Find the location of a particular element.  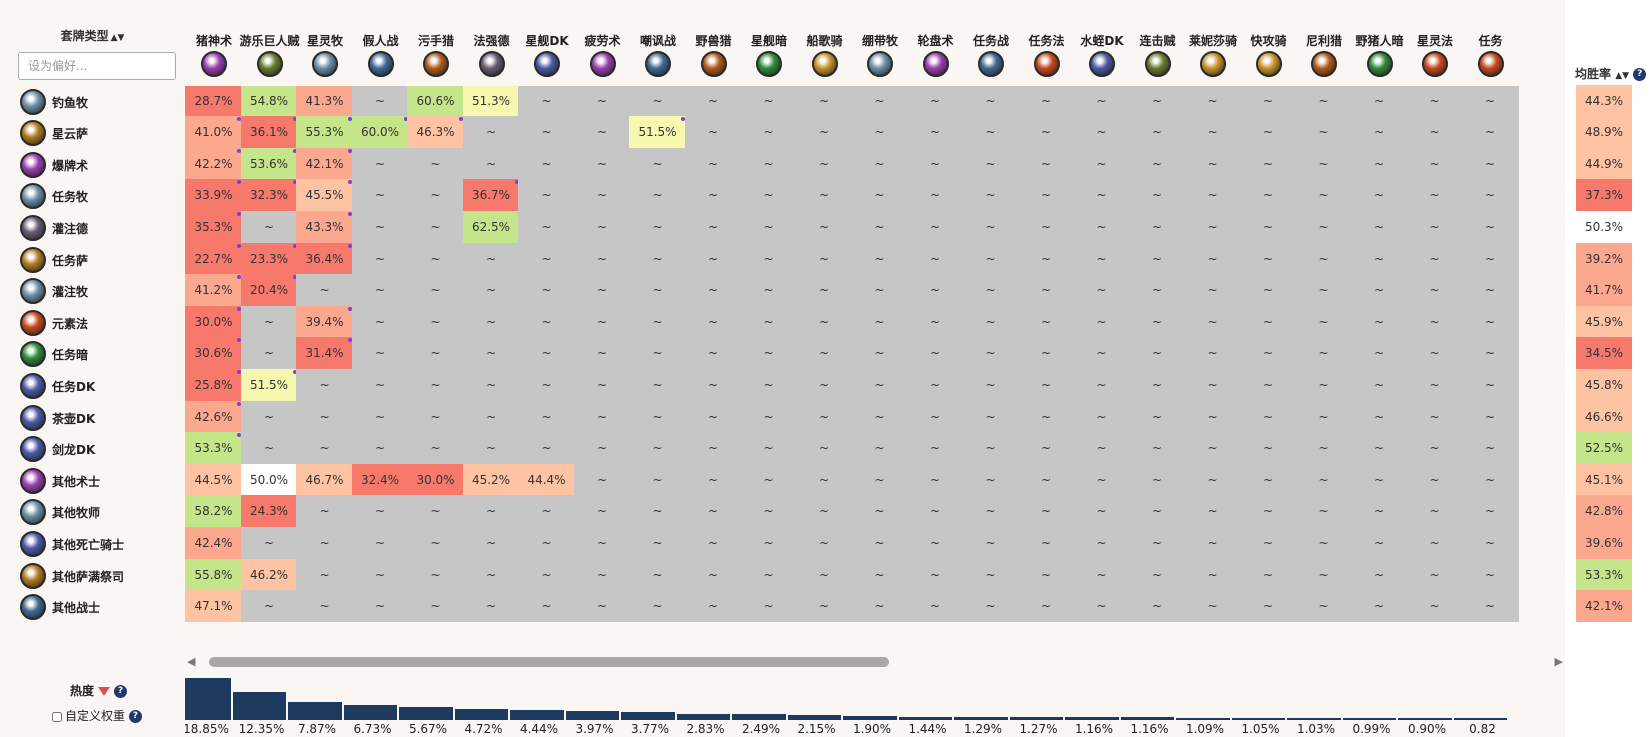

matchup-cell: 44.4% is located at coordinates (546, 479).